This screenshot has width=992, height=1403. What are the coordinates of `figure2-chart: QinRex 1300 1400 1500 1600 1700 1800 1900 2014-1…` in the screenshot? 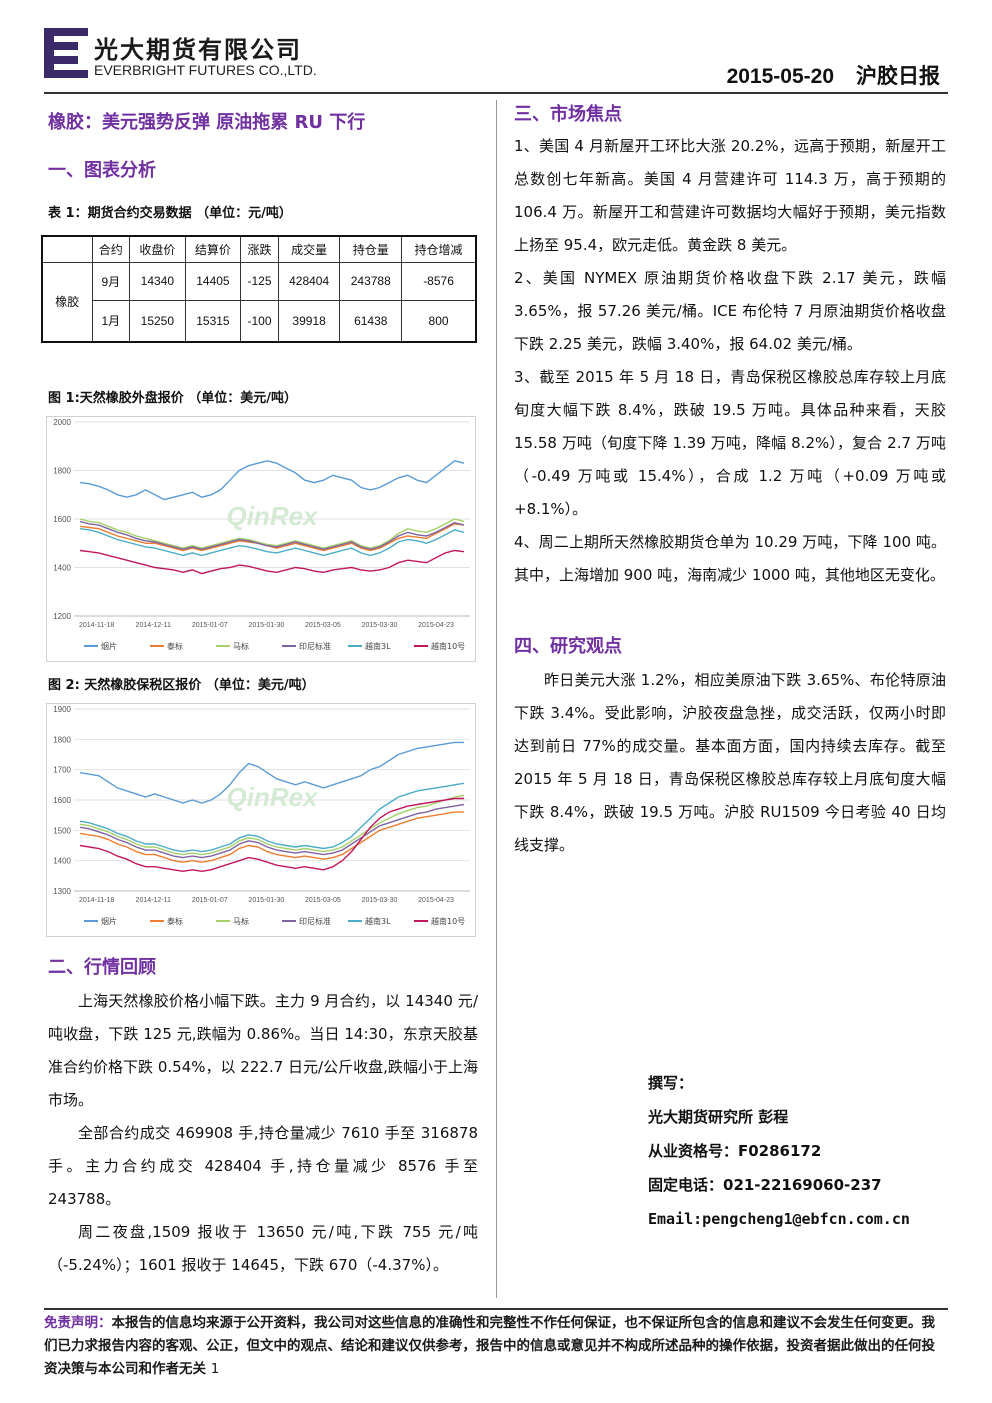 It's located at (262, 820).